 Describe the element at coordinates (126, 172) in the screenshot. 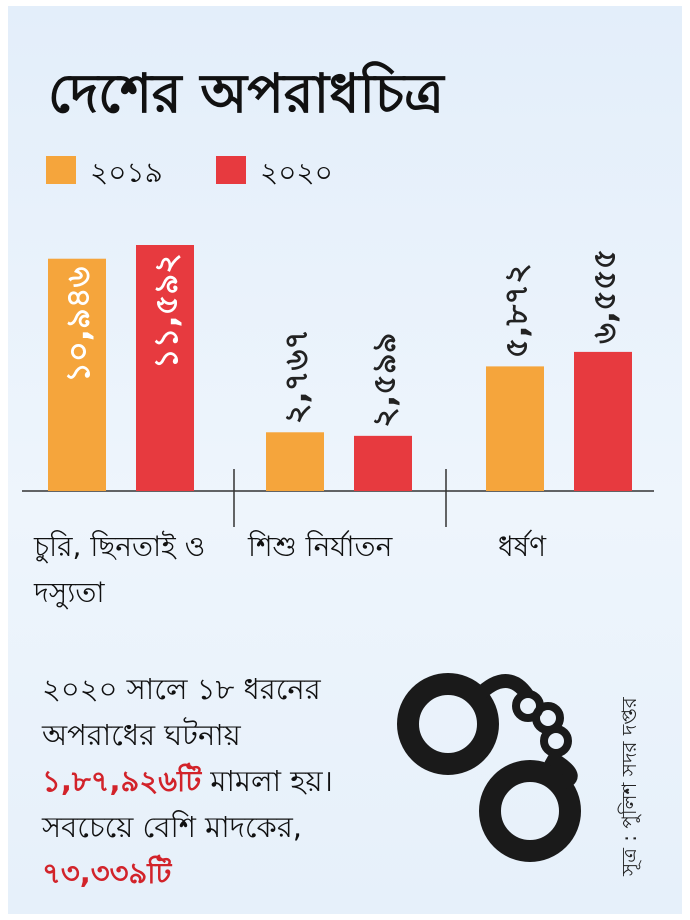

I see `legend-label: ২০১৯` at that location.